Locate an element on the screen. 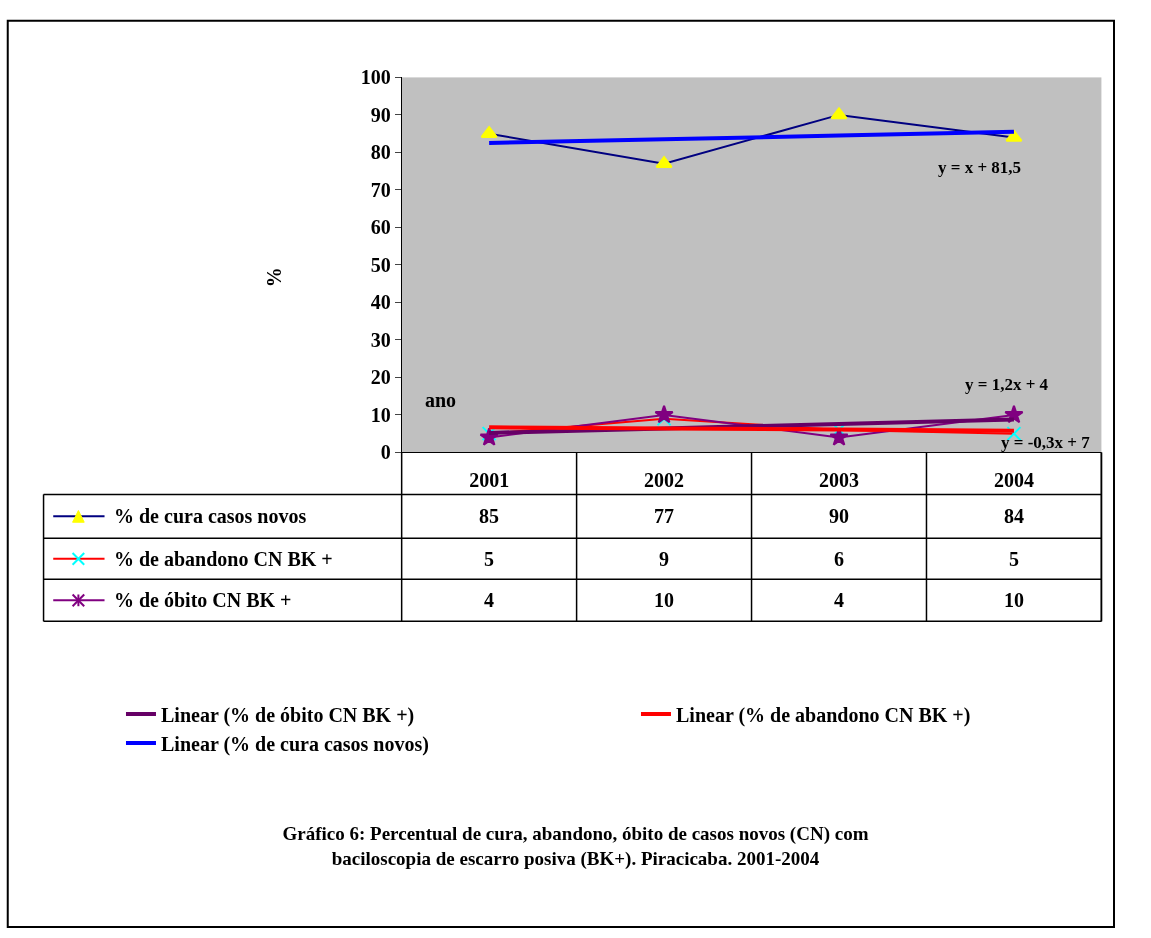 Image resolution: width=1151 pixels, height=938 pixels. data-label: 84 is located at coordinates (1014, 516).